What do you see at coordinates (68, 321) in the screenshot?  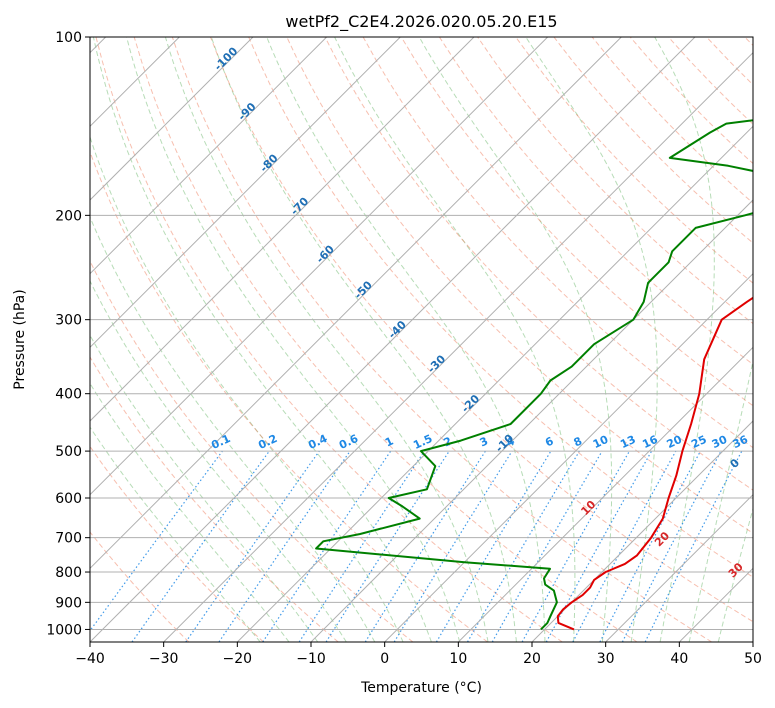 I see `y-tick-label: 300` at bounding box center [68, 321].